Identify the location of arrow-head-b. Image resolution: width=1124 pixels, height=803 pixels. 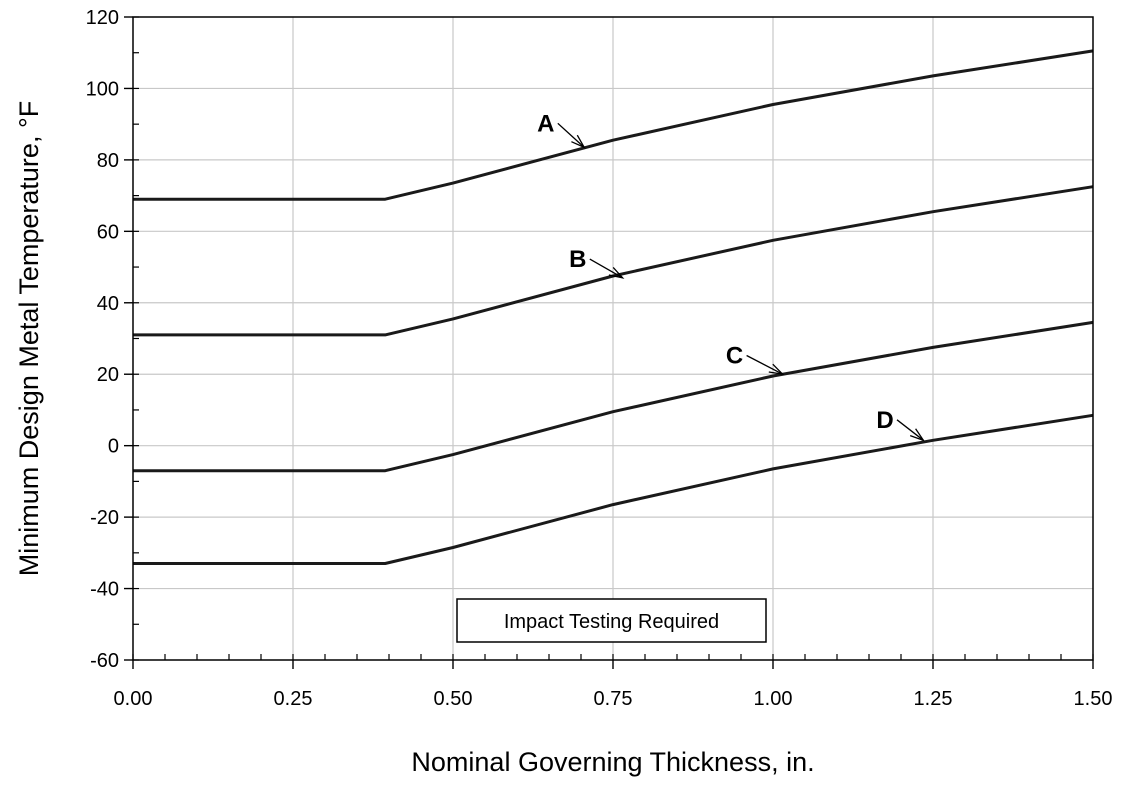
(616, 272).